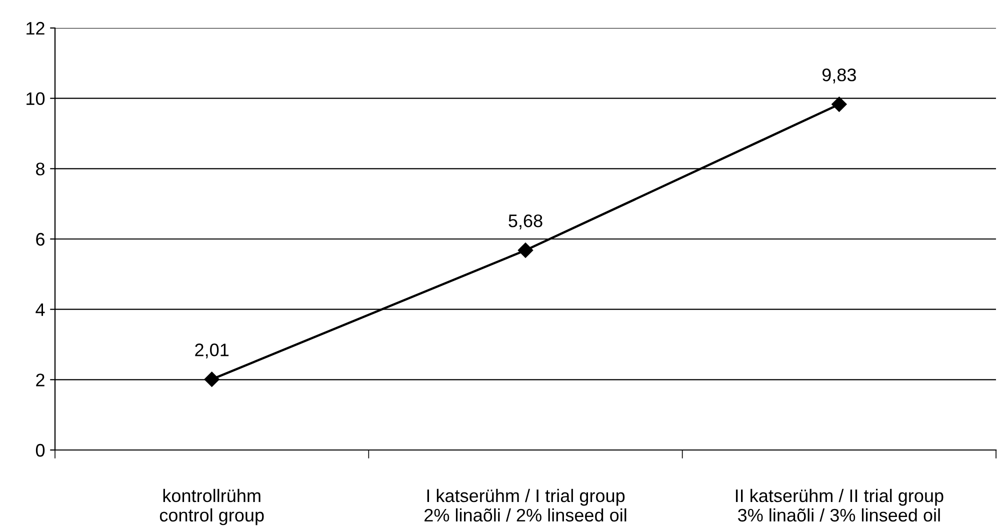  What do you see at coordinates (525, 222) in the screenshot?
I see `data-label: 5,68` at bounding box center [525, 222].